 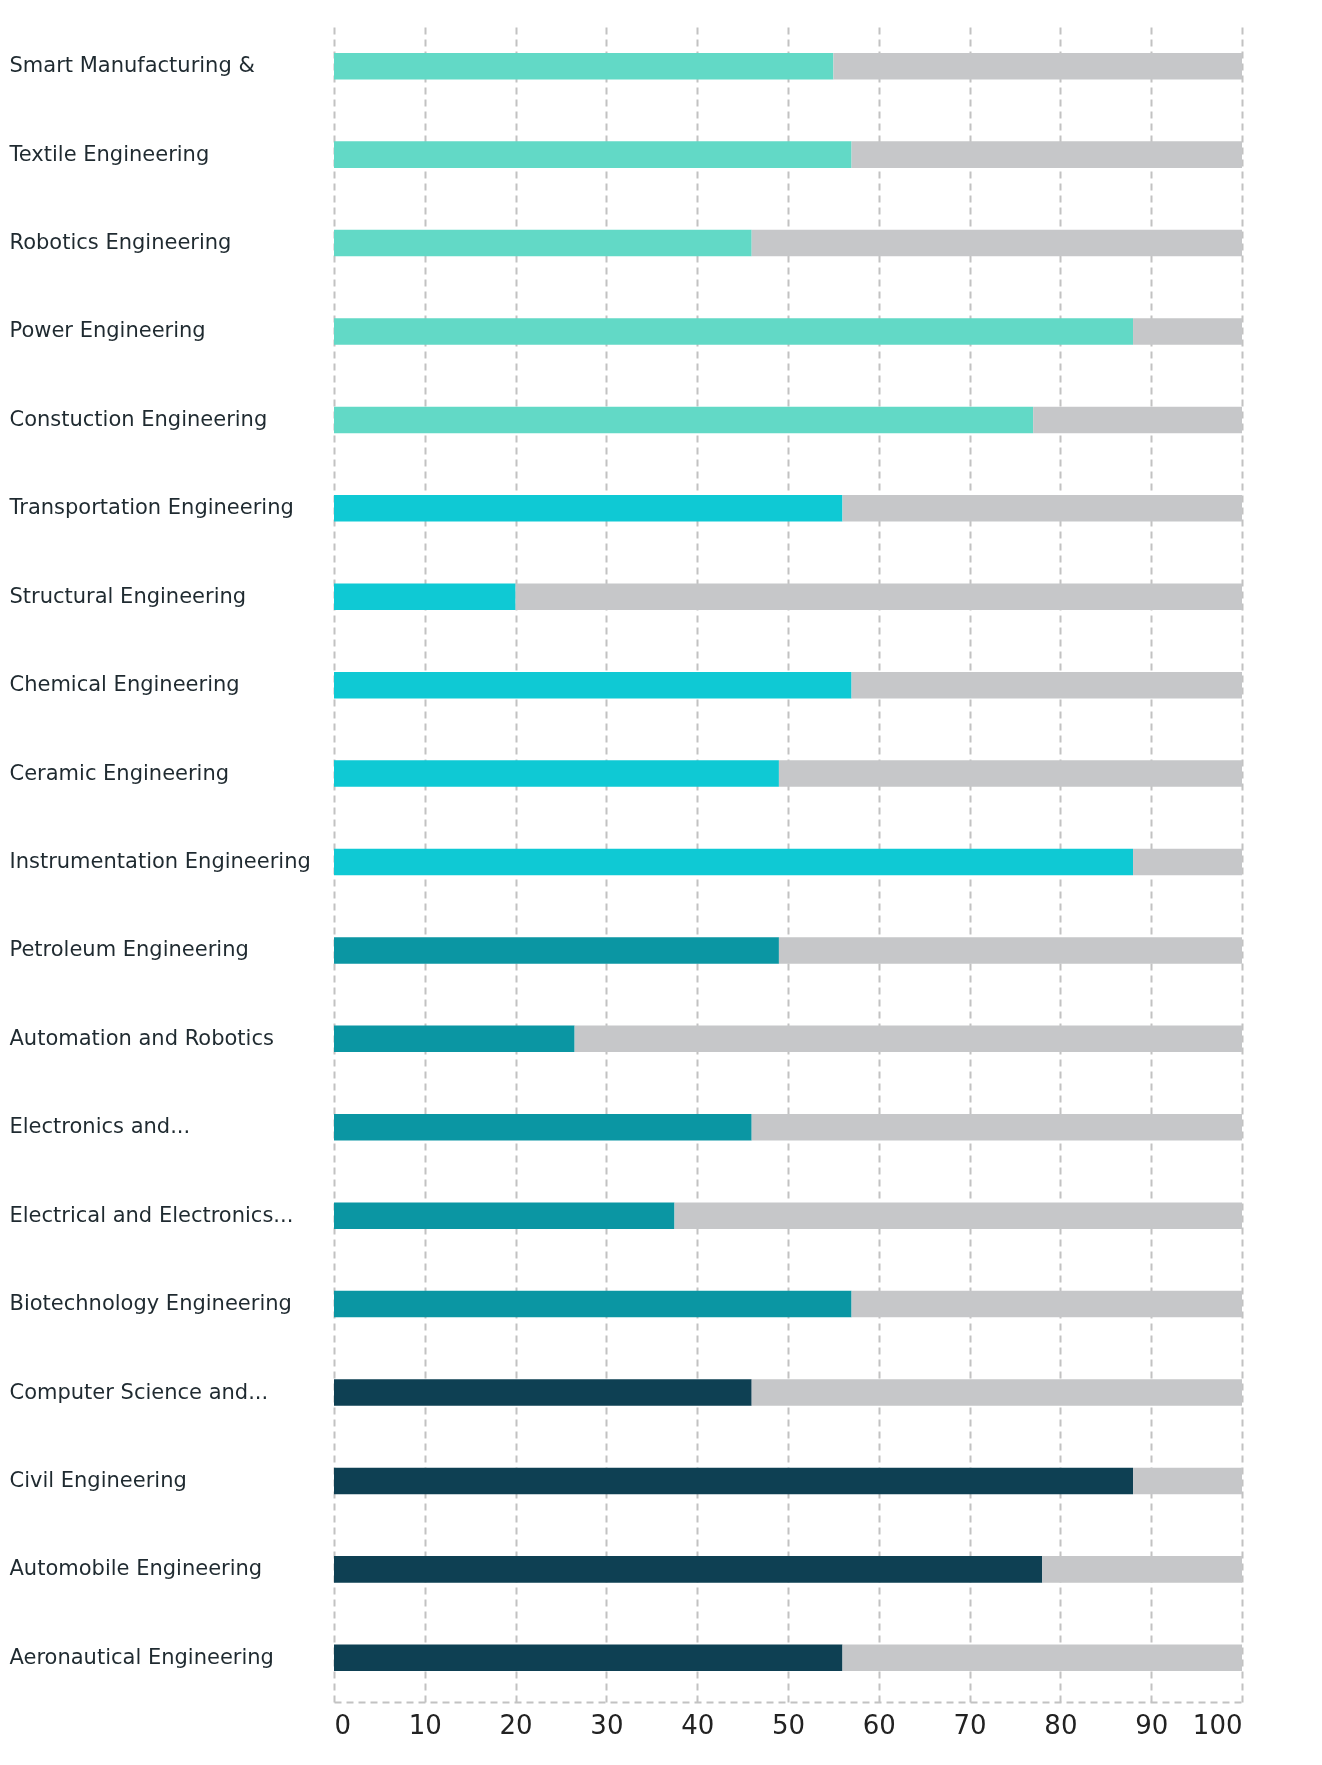 What do you see at coordinates (138, 418) in the screenshot?
I see `y-tick-label: Constuction Engineering` at bounding box center [138, 418].